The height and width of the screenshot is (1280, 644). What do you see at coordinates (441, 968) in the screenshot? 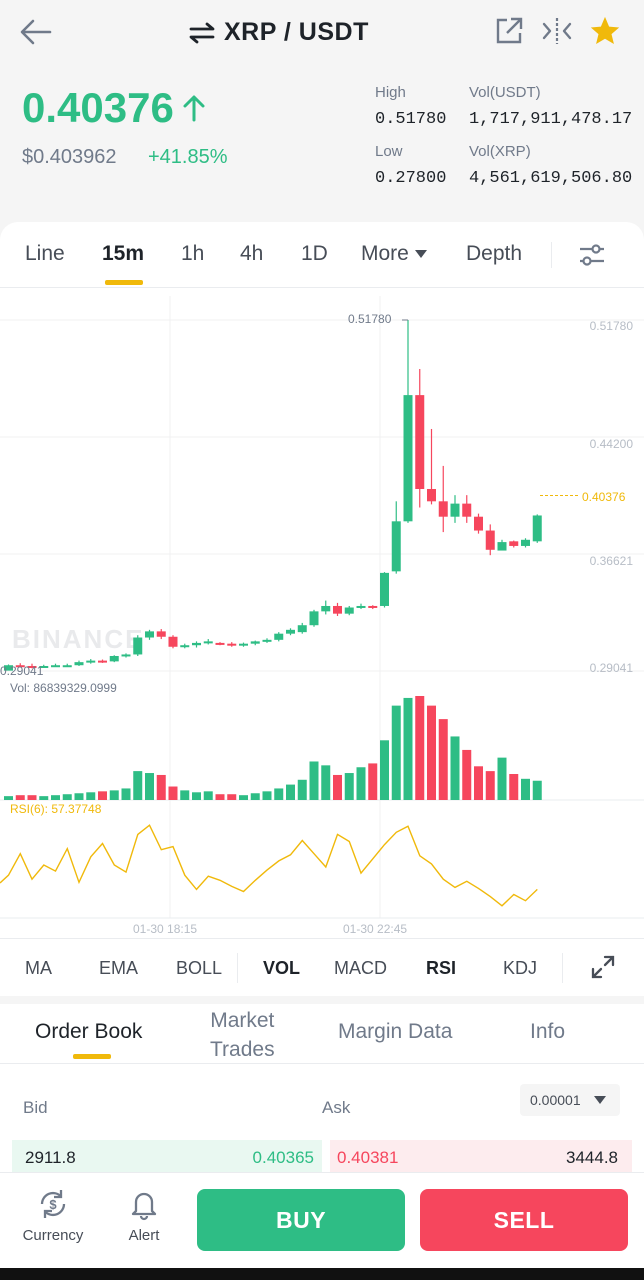
I see `indicator-rsi: RSI` at bounding box center [441, 968].